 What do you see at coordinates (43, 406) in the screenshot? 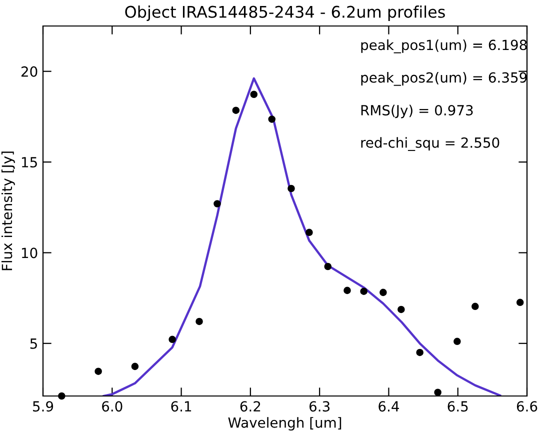
I see `x-tick-label: 5.9` at bounding box center [43, 406].